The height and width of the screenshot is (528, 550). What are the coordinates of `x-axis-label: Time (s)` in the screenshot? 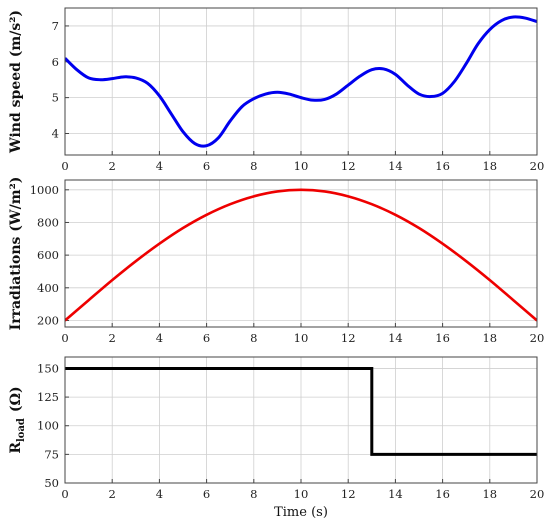 It's located at (301, 512).